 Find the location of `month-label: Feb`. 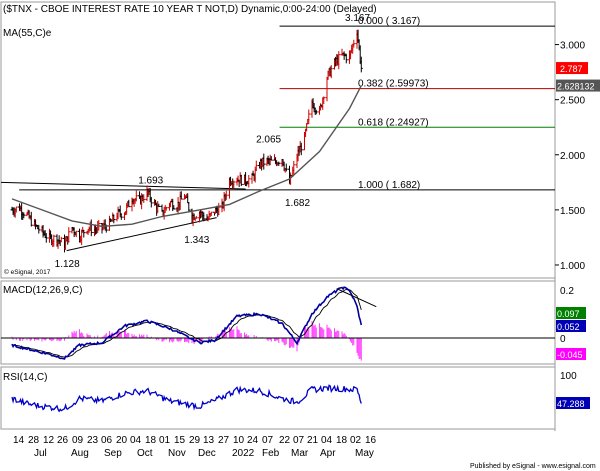

month-label: Feb is located at coordinates (271, 453).